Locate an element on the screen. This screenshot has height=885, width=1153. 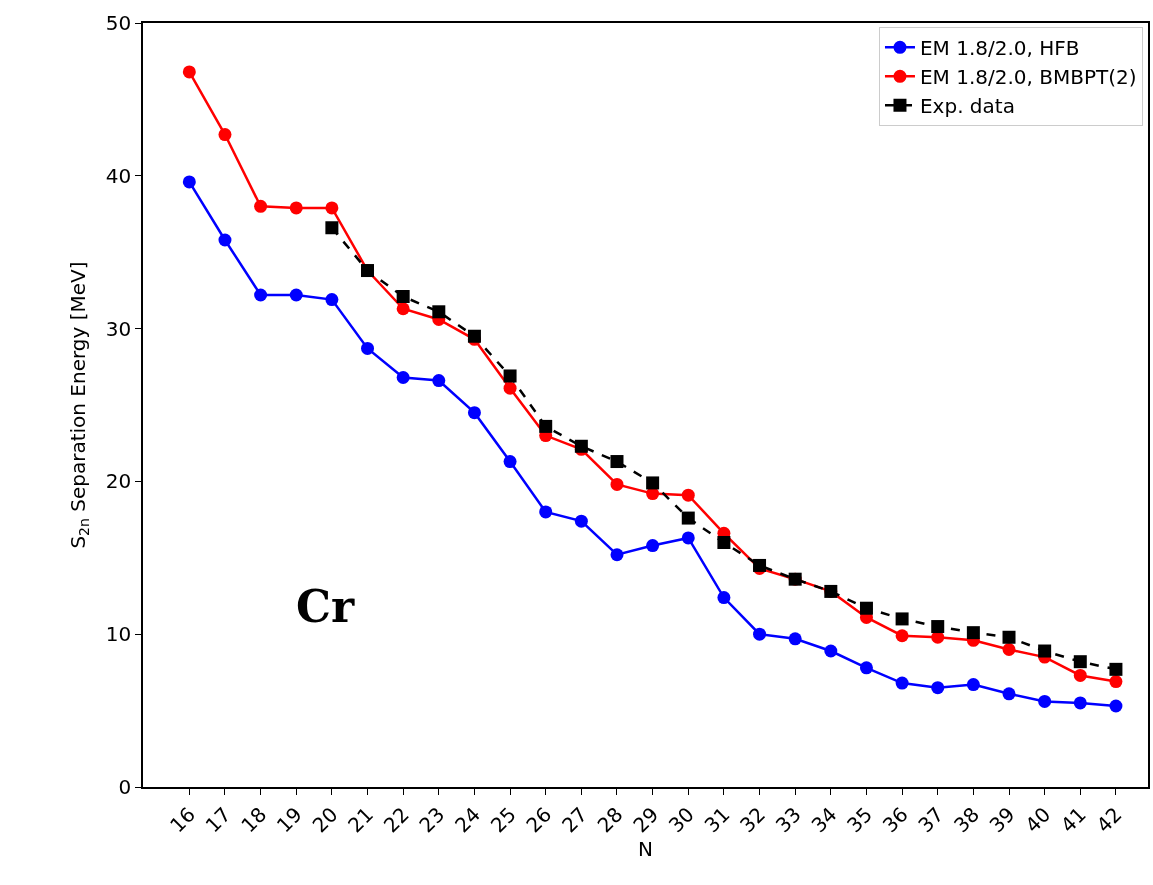
y-tick-label: 50 is located at coordinates (118, 23).